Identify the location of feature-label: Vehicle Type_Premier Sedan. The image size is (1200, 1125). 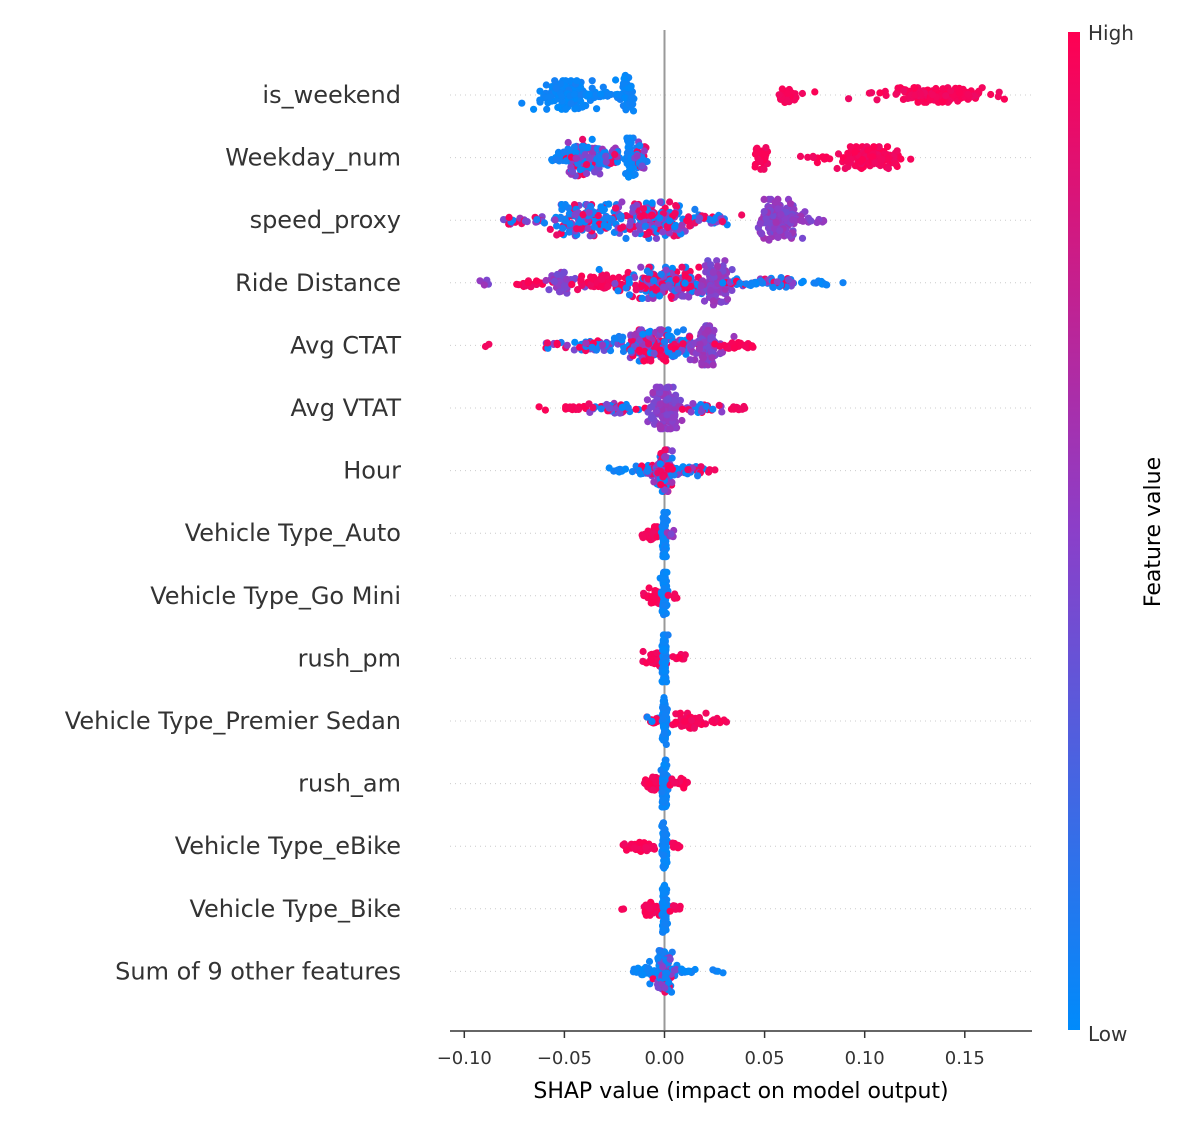
(233, 721).